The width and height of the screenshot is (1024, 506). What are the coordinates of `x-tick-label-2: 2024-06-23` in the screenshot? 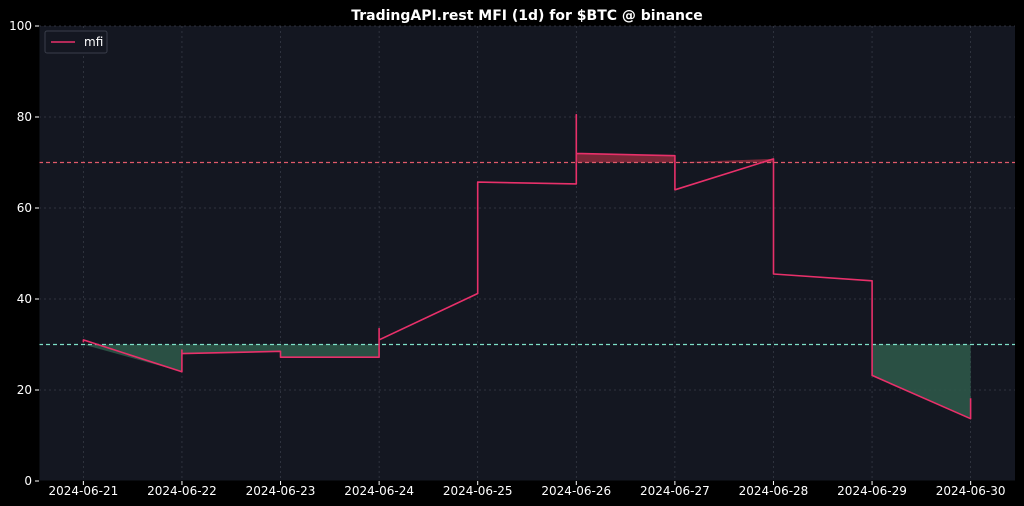 It's located at (281, 491).